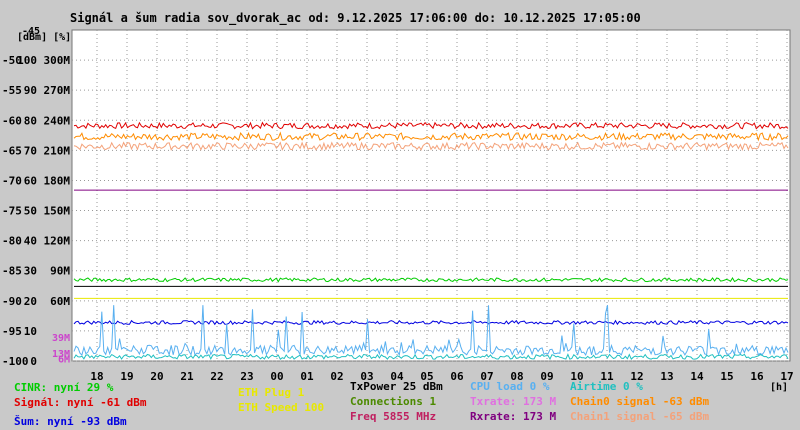  What do you see at coordinates (27, 60) in the screenshot?
I see `y-tick-pct: 100` at bounding box center [27, 60].